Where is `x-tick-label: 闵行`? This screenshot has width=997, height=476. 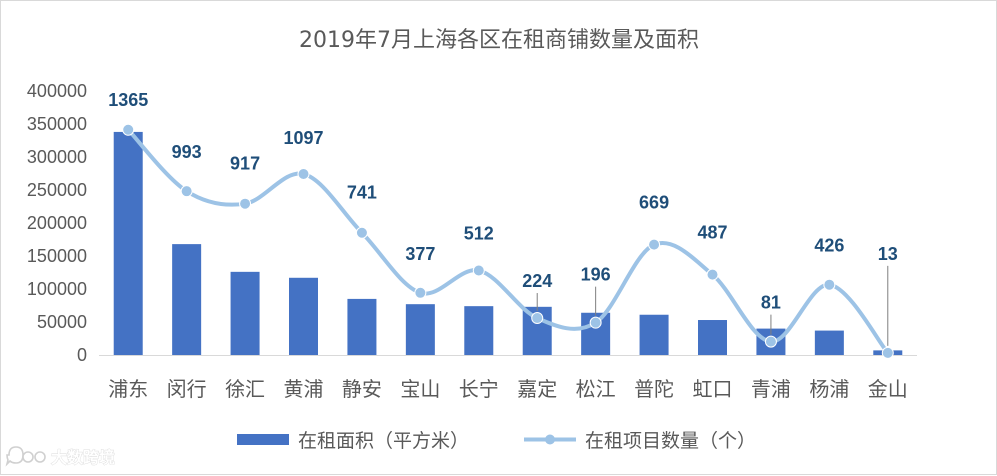
x-tick-label: 闵行 is located at coordinates (187, 389).